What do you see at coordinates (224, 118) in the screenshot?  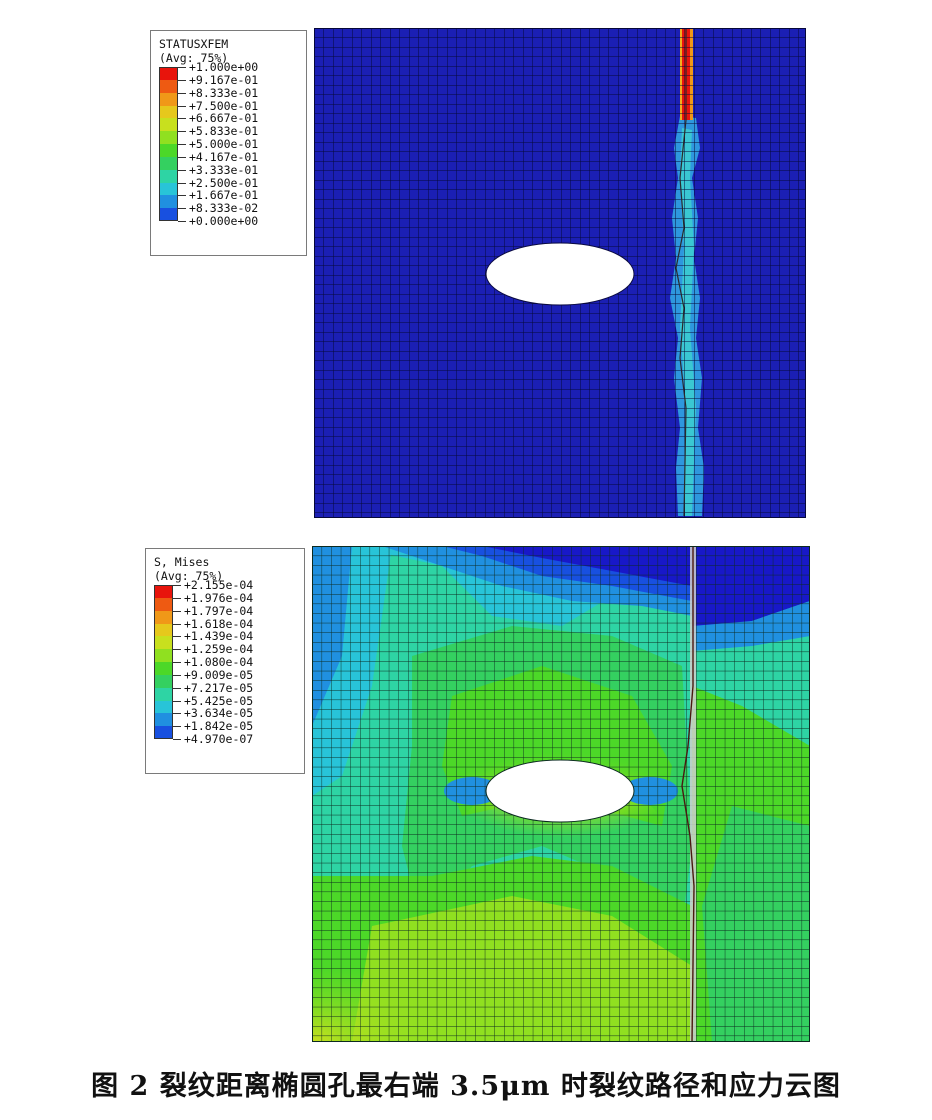 I see `legend-value: +6.667e-01` at bounding box center [224, 118].